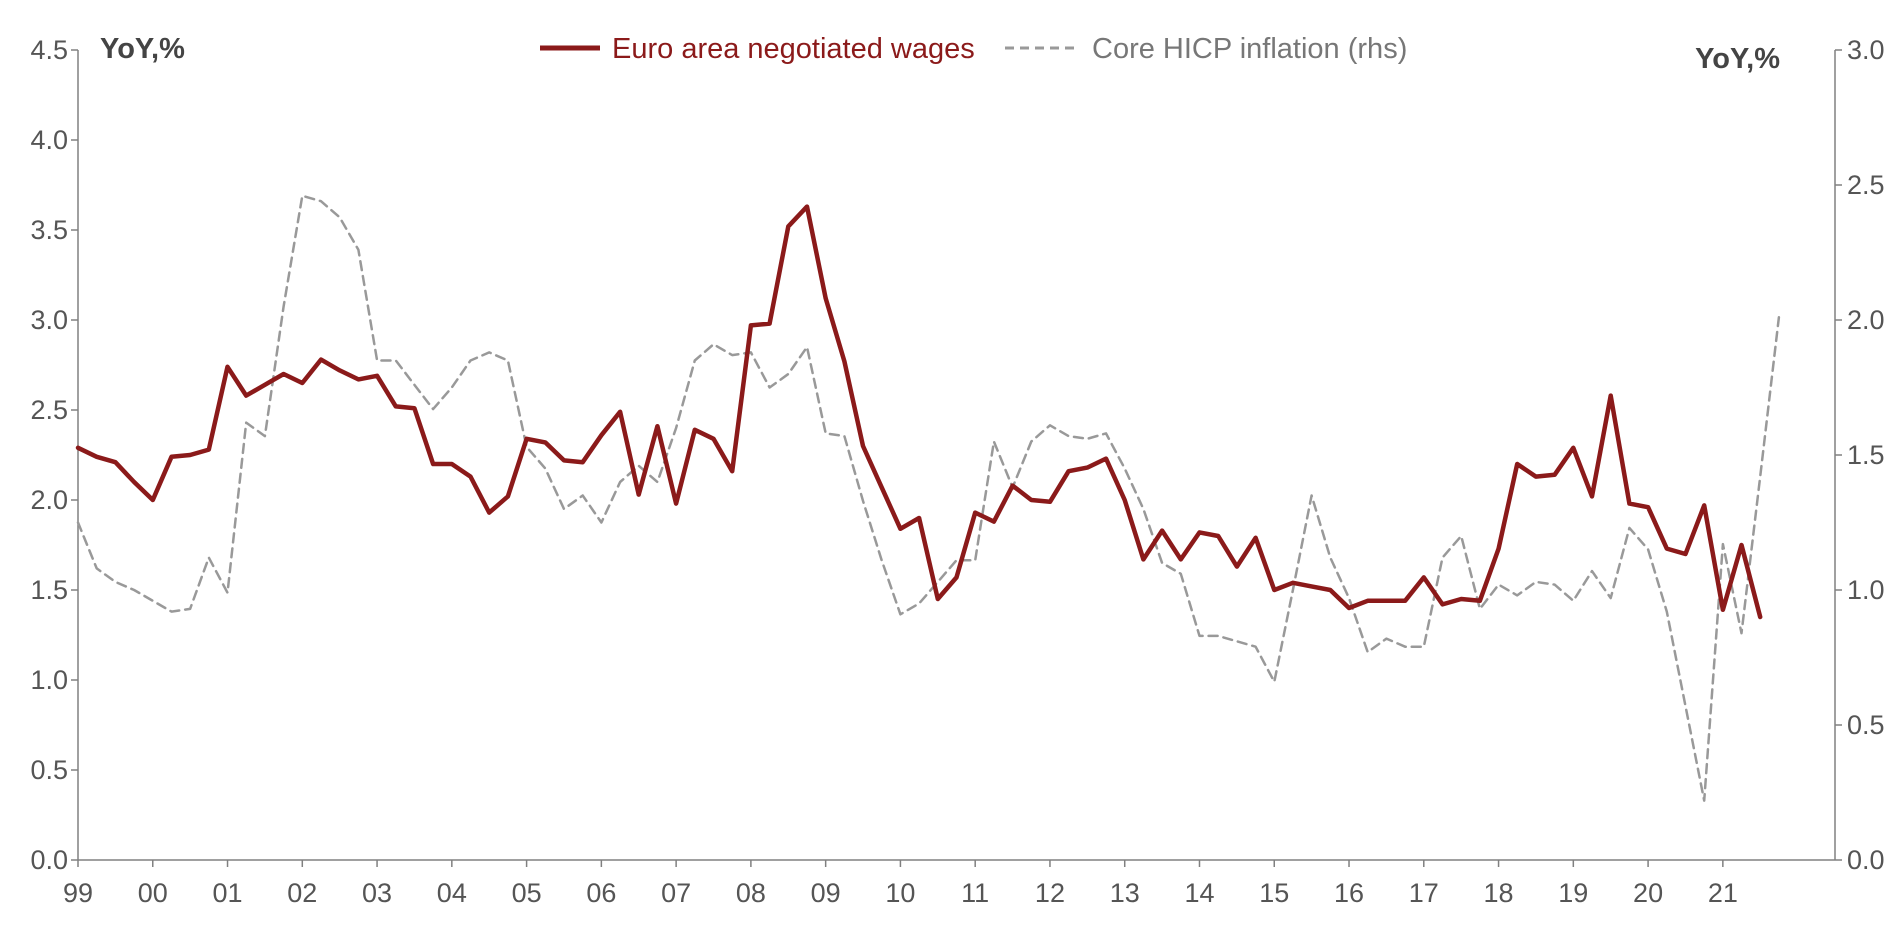  What do you see at coordinates (49, 410) in the screenshot?
I see `left-tick-label: 2.5` at bounding box center [49, 410].